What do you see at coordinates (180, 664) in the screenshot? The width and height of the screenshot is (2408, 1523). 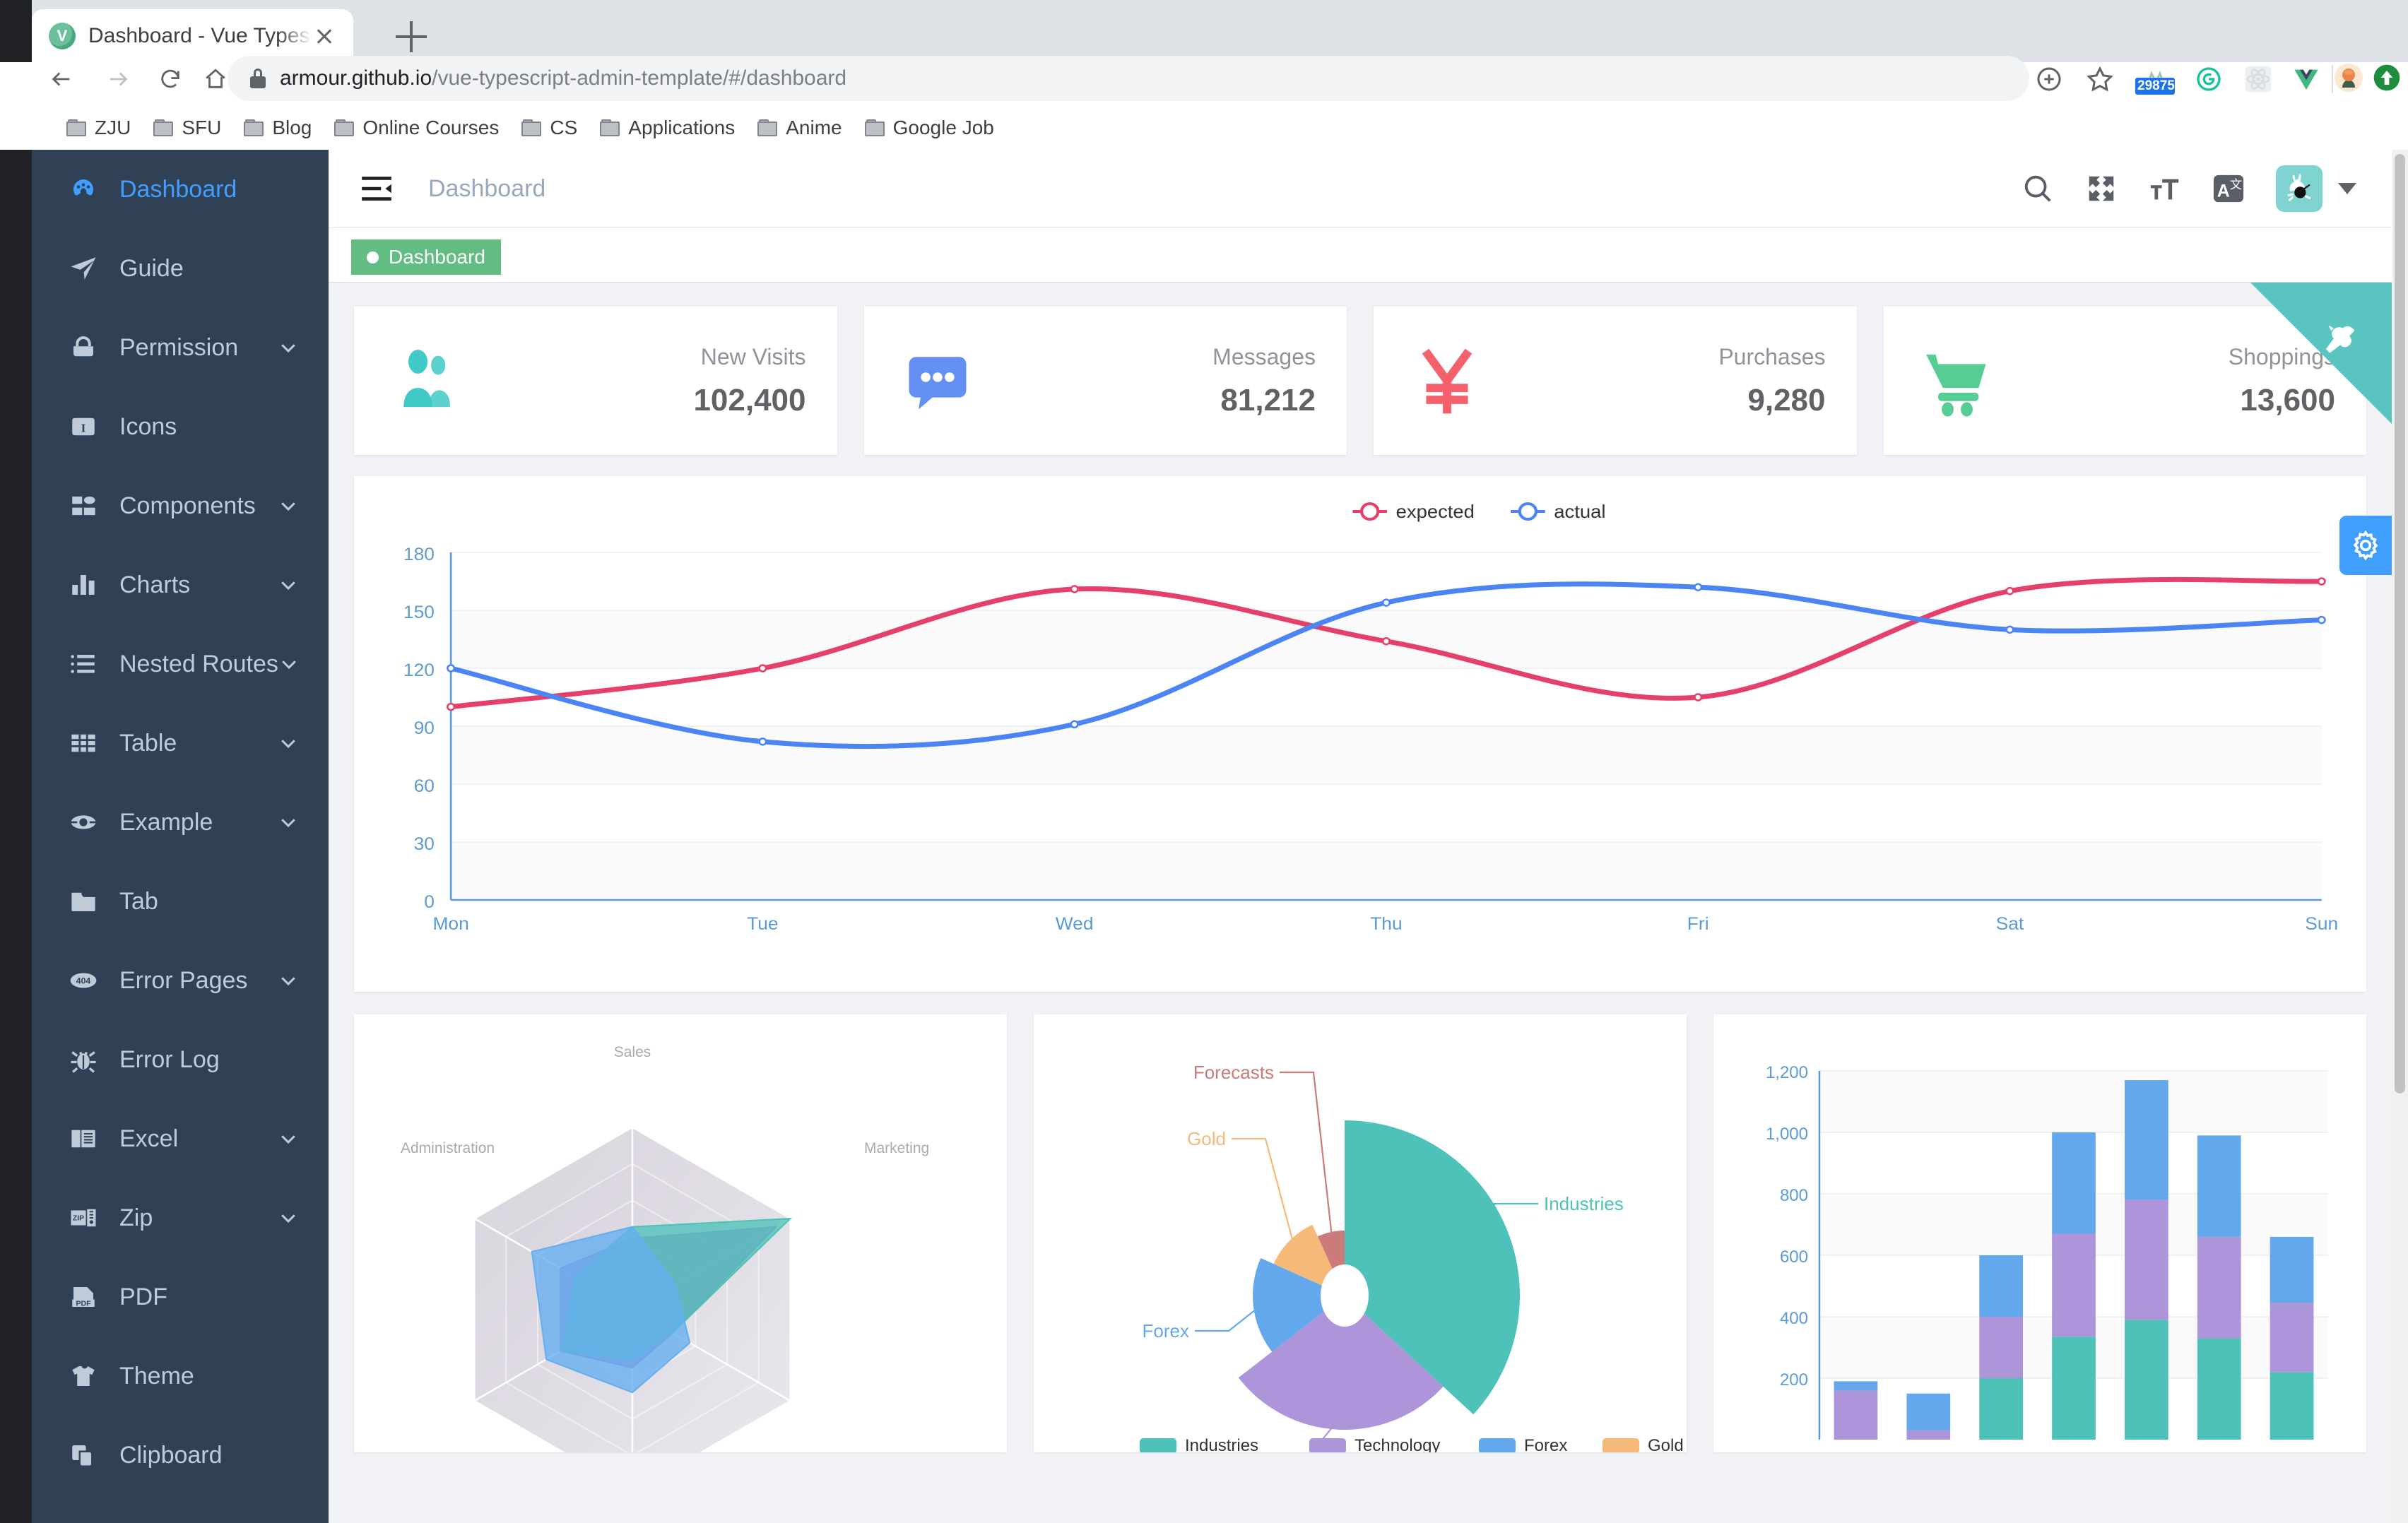 I see `sidebar-item-nested-routes: Nested Routes` at bounding box center [180, 664].